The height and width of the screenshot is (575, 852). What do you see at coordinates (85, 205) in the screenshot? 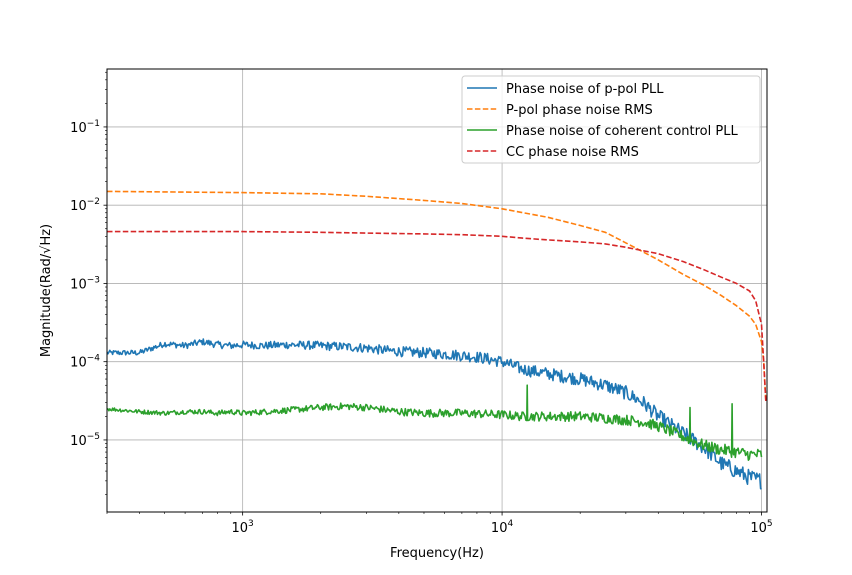
I see `y-tick-label: 10⁻²` at bounding box center [85, 205].